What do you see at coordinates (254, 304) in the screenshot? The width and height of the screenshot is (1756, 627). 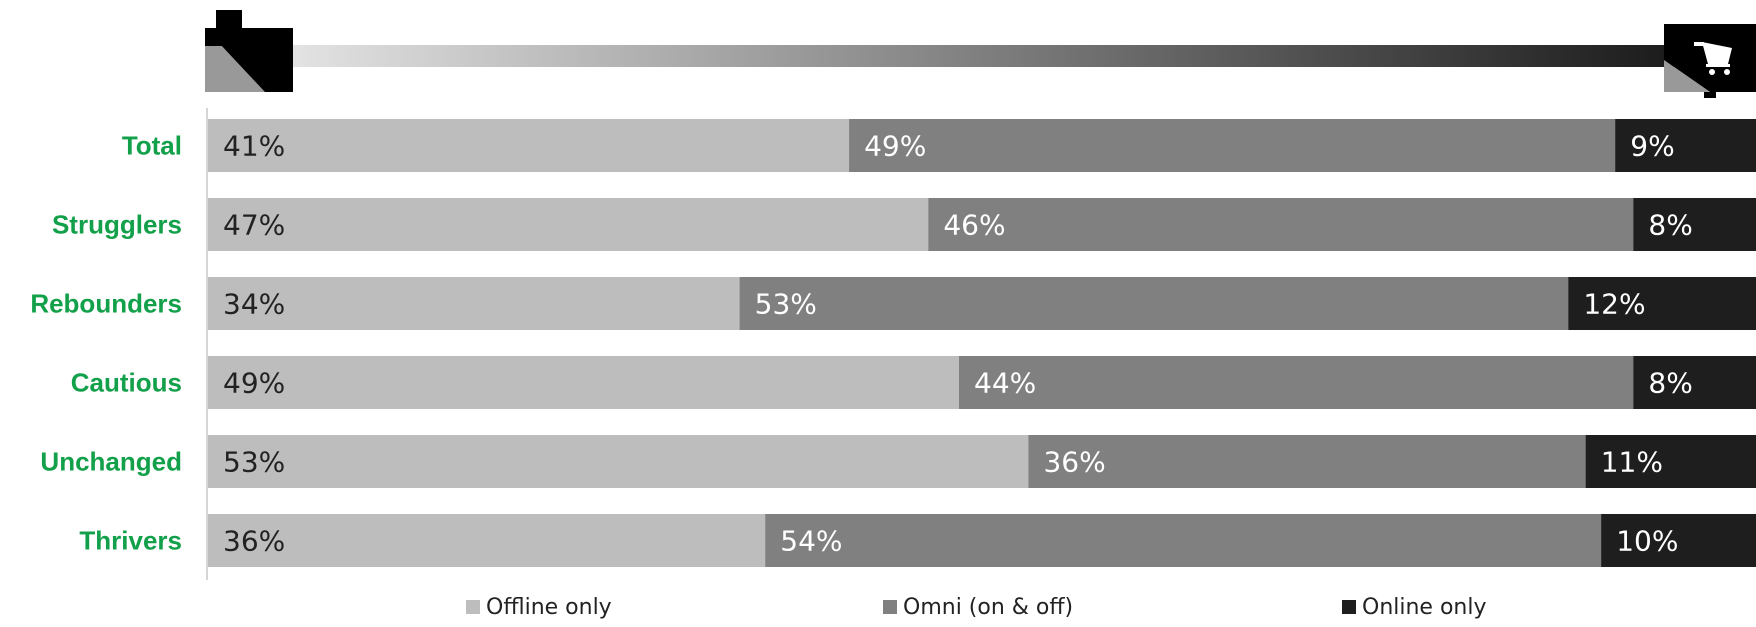 I see `data-label: 34%` at bounding box center [254, 304].